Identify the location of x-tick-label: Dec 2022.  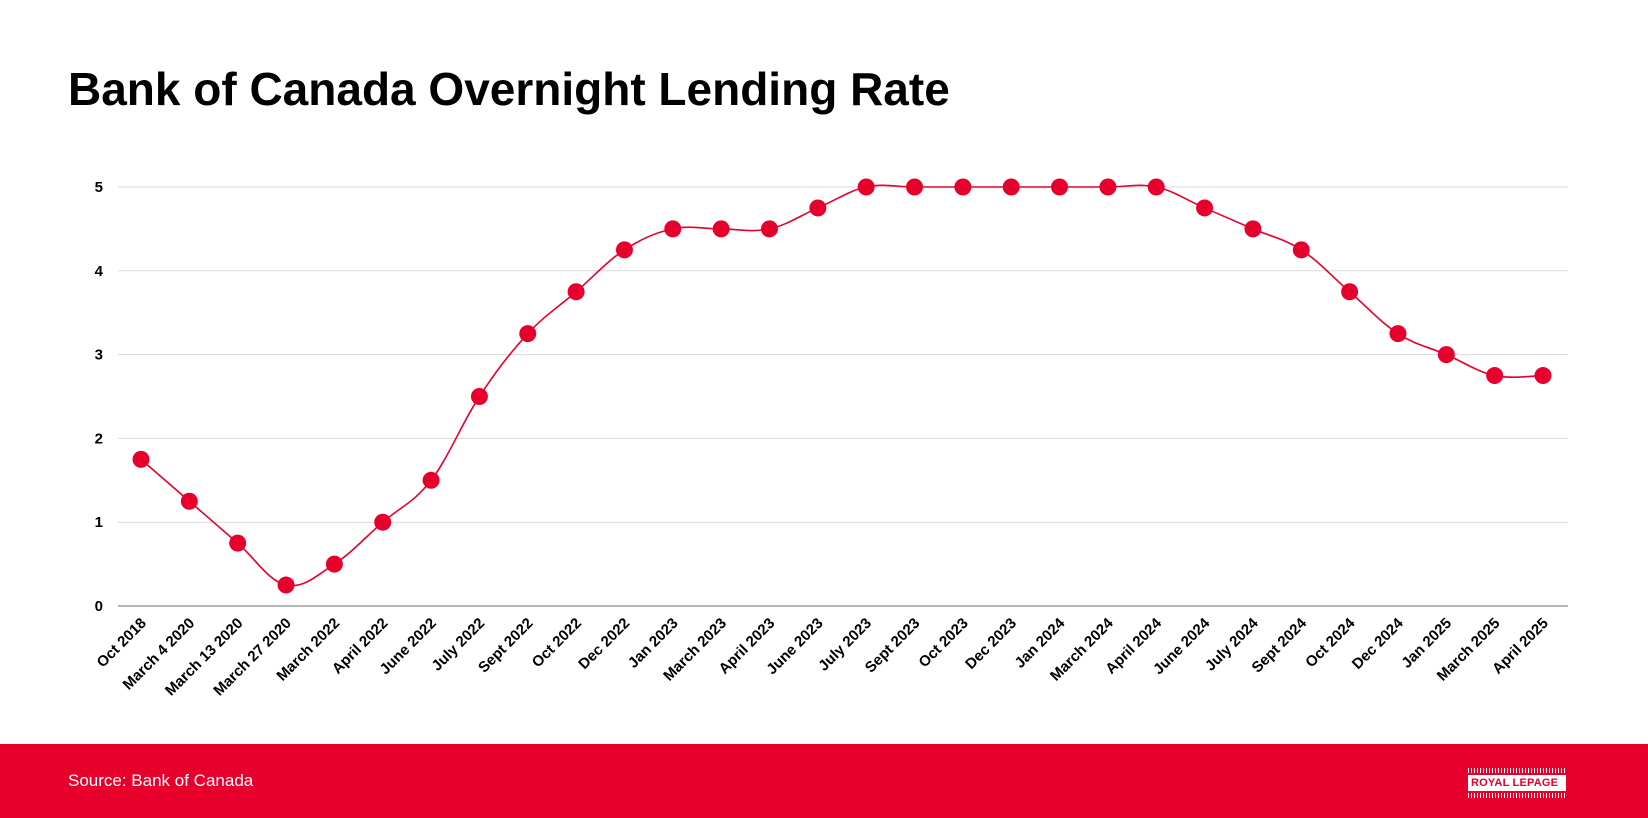
(604, 644).